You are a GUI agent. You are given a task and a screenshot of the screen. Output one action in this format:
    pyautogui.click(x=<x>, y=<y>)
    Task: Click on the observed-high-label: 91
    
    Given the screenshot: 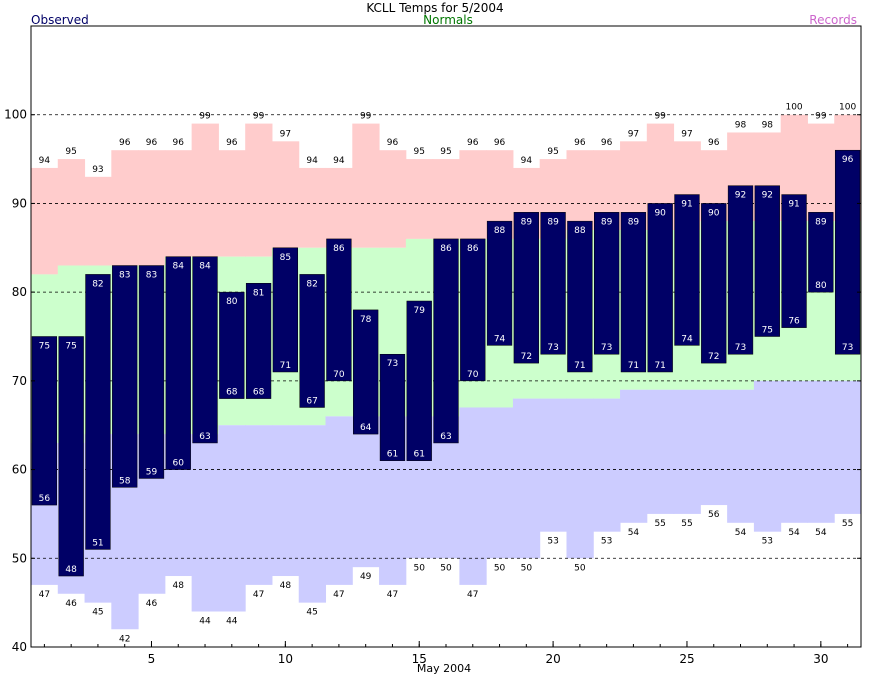 What is the action you would take?
    pyautogui.click(x=686, y=205)
    